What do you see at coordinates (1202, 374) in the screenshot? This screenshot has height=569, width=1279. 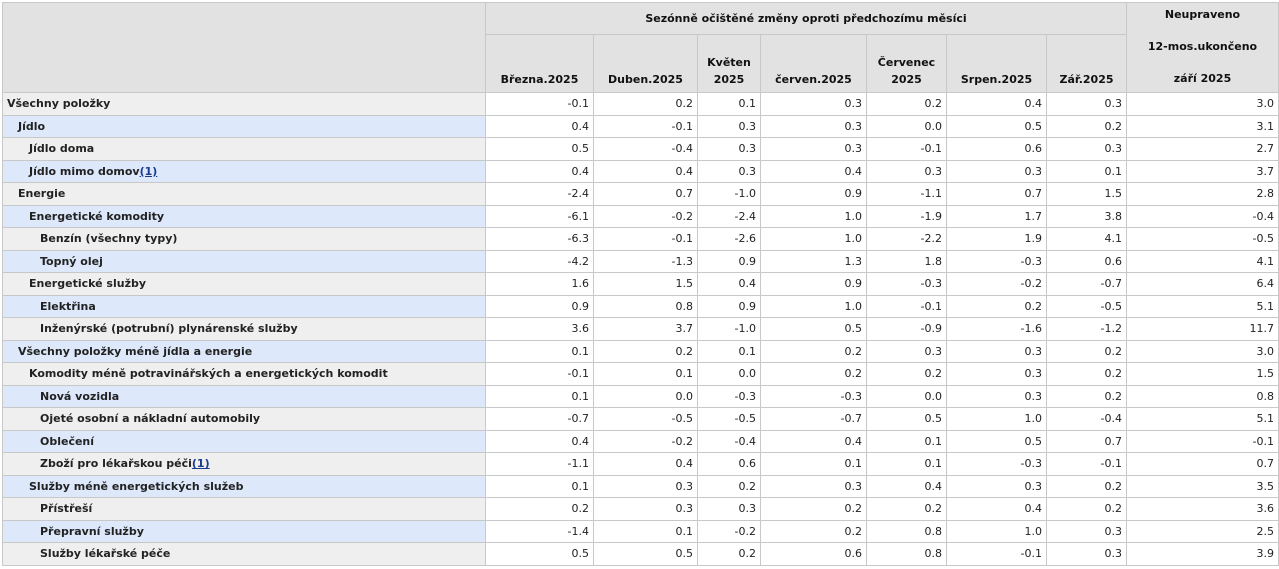 I see `unadjusted-12mo-cell: 1.5` at bounding box center [1202, 374].